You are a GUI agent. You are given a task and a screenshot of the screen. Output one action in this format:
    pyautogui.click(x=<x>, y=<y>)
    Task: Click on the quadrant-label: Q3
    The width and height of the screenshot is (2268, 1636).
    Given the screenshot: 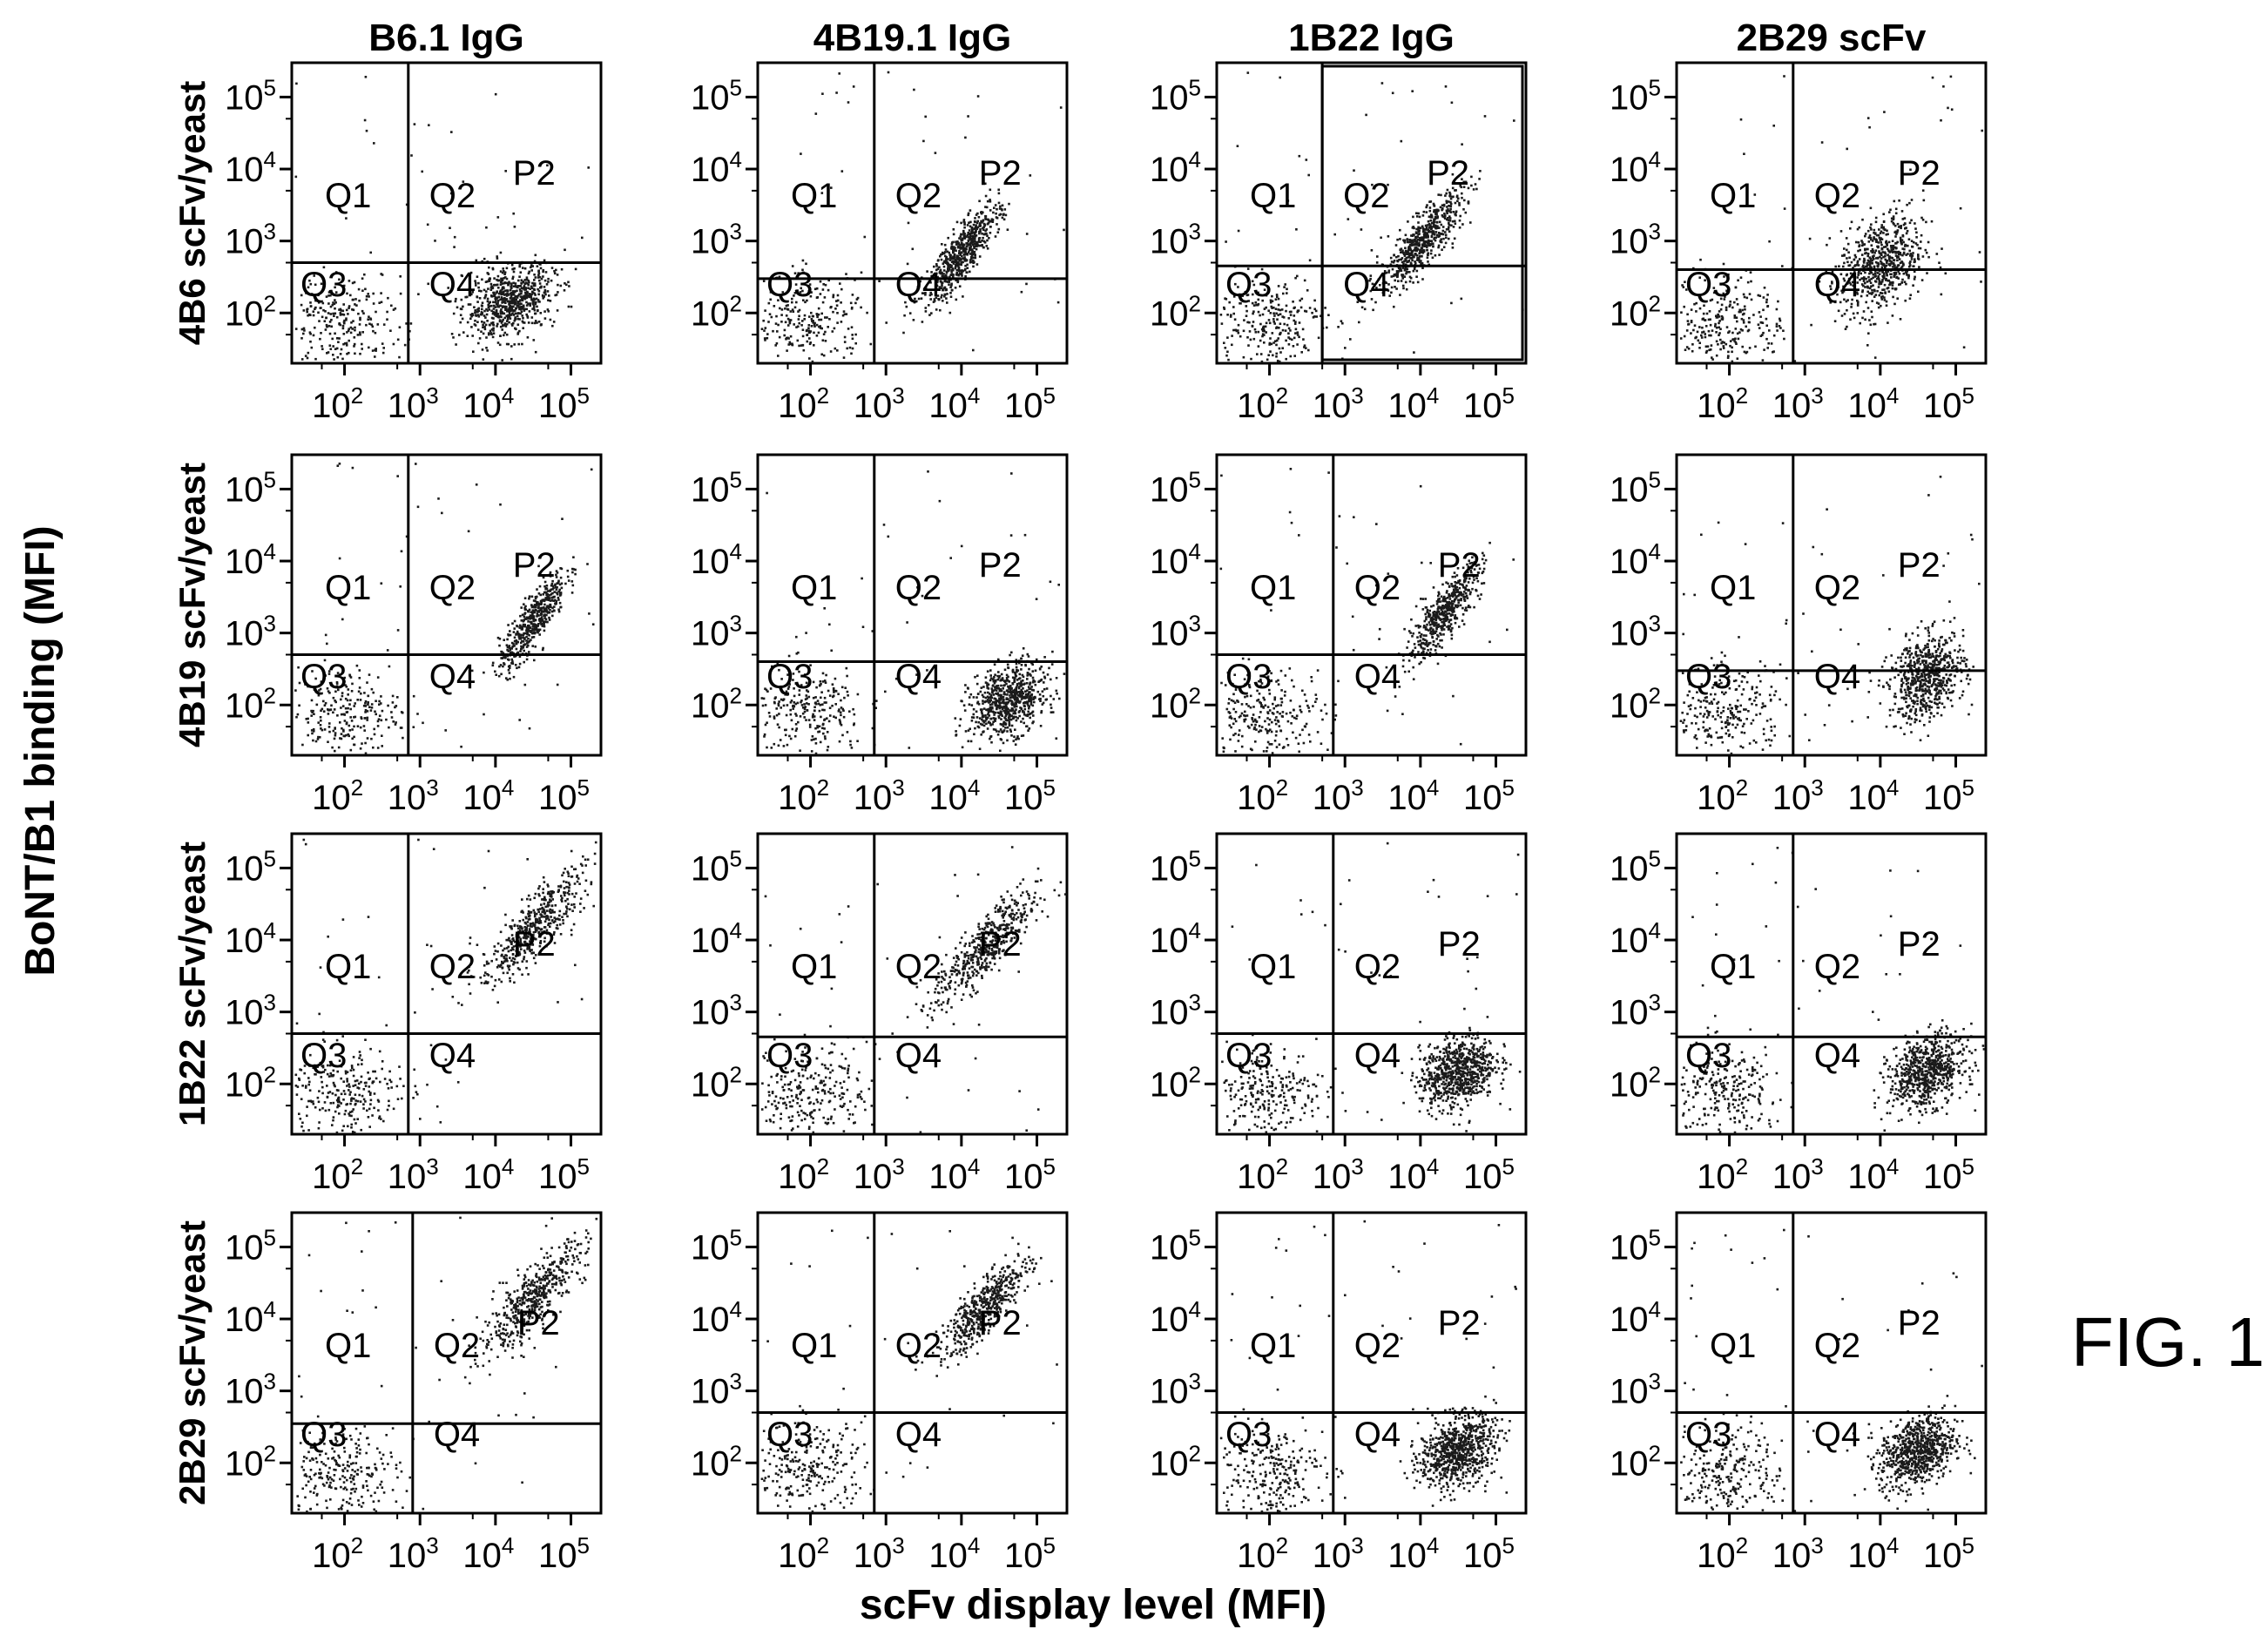 What is the action you would take?
    pyautogui.click(x=789, y=285)
    